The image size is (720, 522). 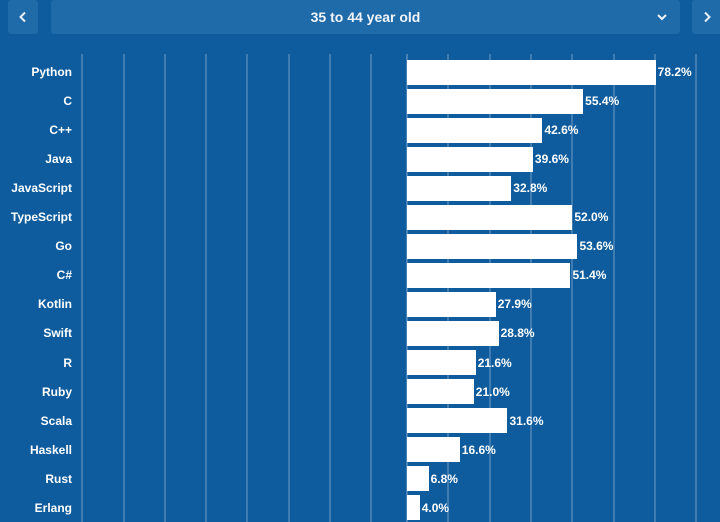 I want to click on data-label: 53.6%, so click(x=596, y=246).